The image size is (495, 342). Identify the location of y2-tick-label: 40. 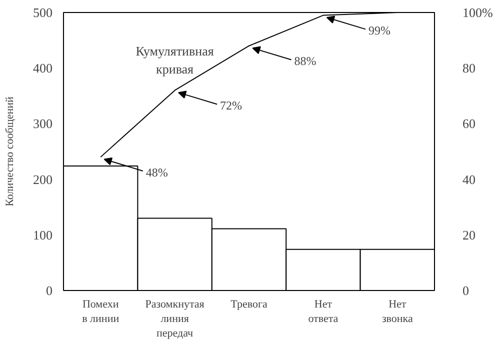
(469, 179).